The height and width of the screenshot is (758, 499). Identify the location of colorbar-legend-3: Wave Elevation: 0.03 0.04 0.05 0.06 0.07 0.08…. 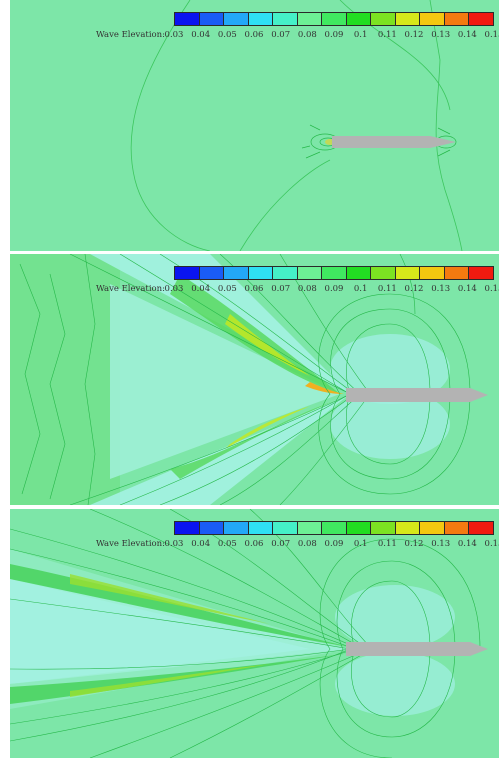
(254, 535).